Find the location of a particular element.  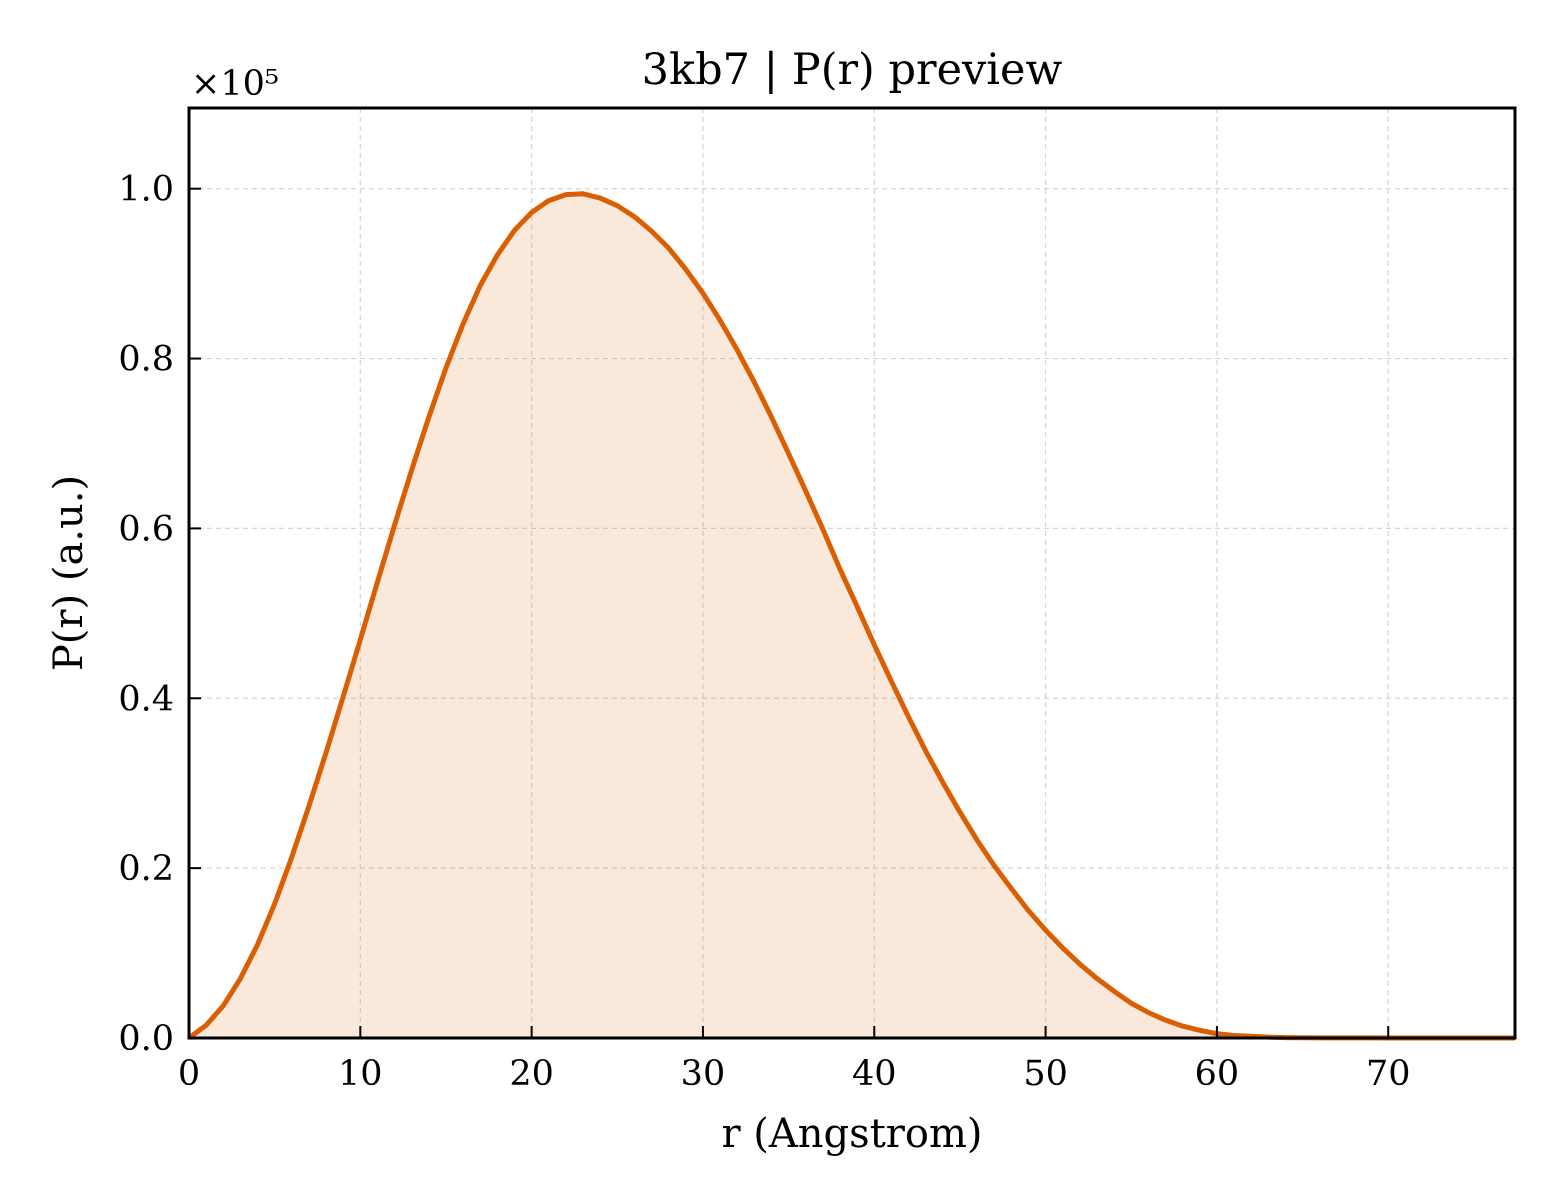

x-tick-label: 50 is located at coordinates (1045, 1074).